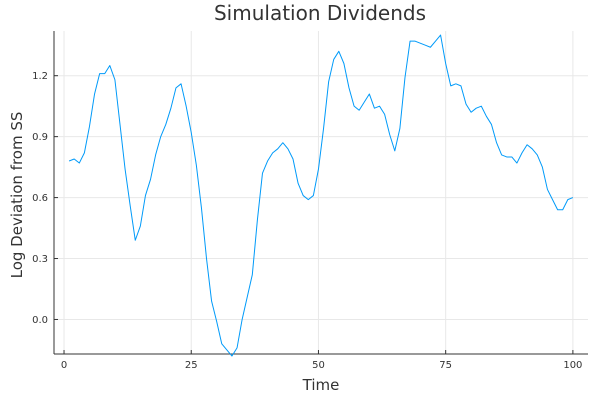 Image resolution: width=600 pixels, height=400 pixels. What do you see at coordinates (64, 365) in the screenshot?
I see `x-tick-label: 0` at bounding box center [64, 365].